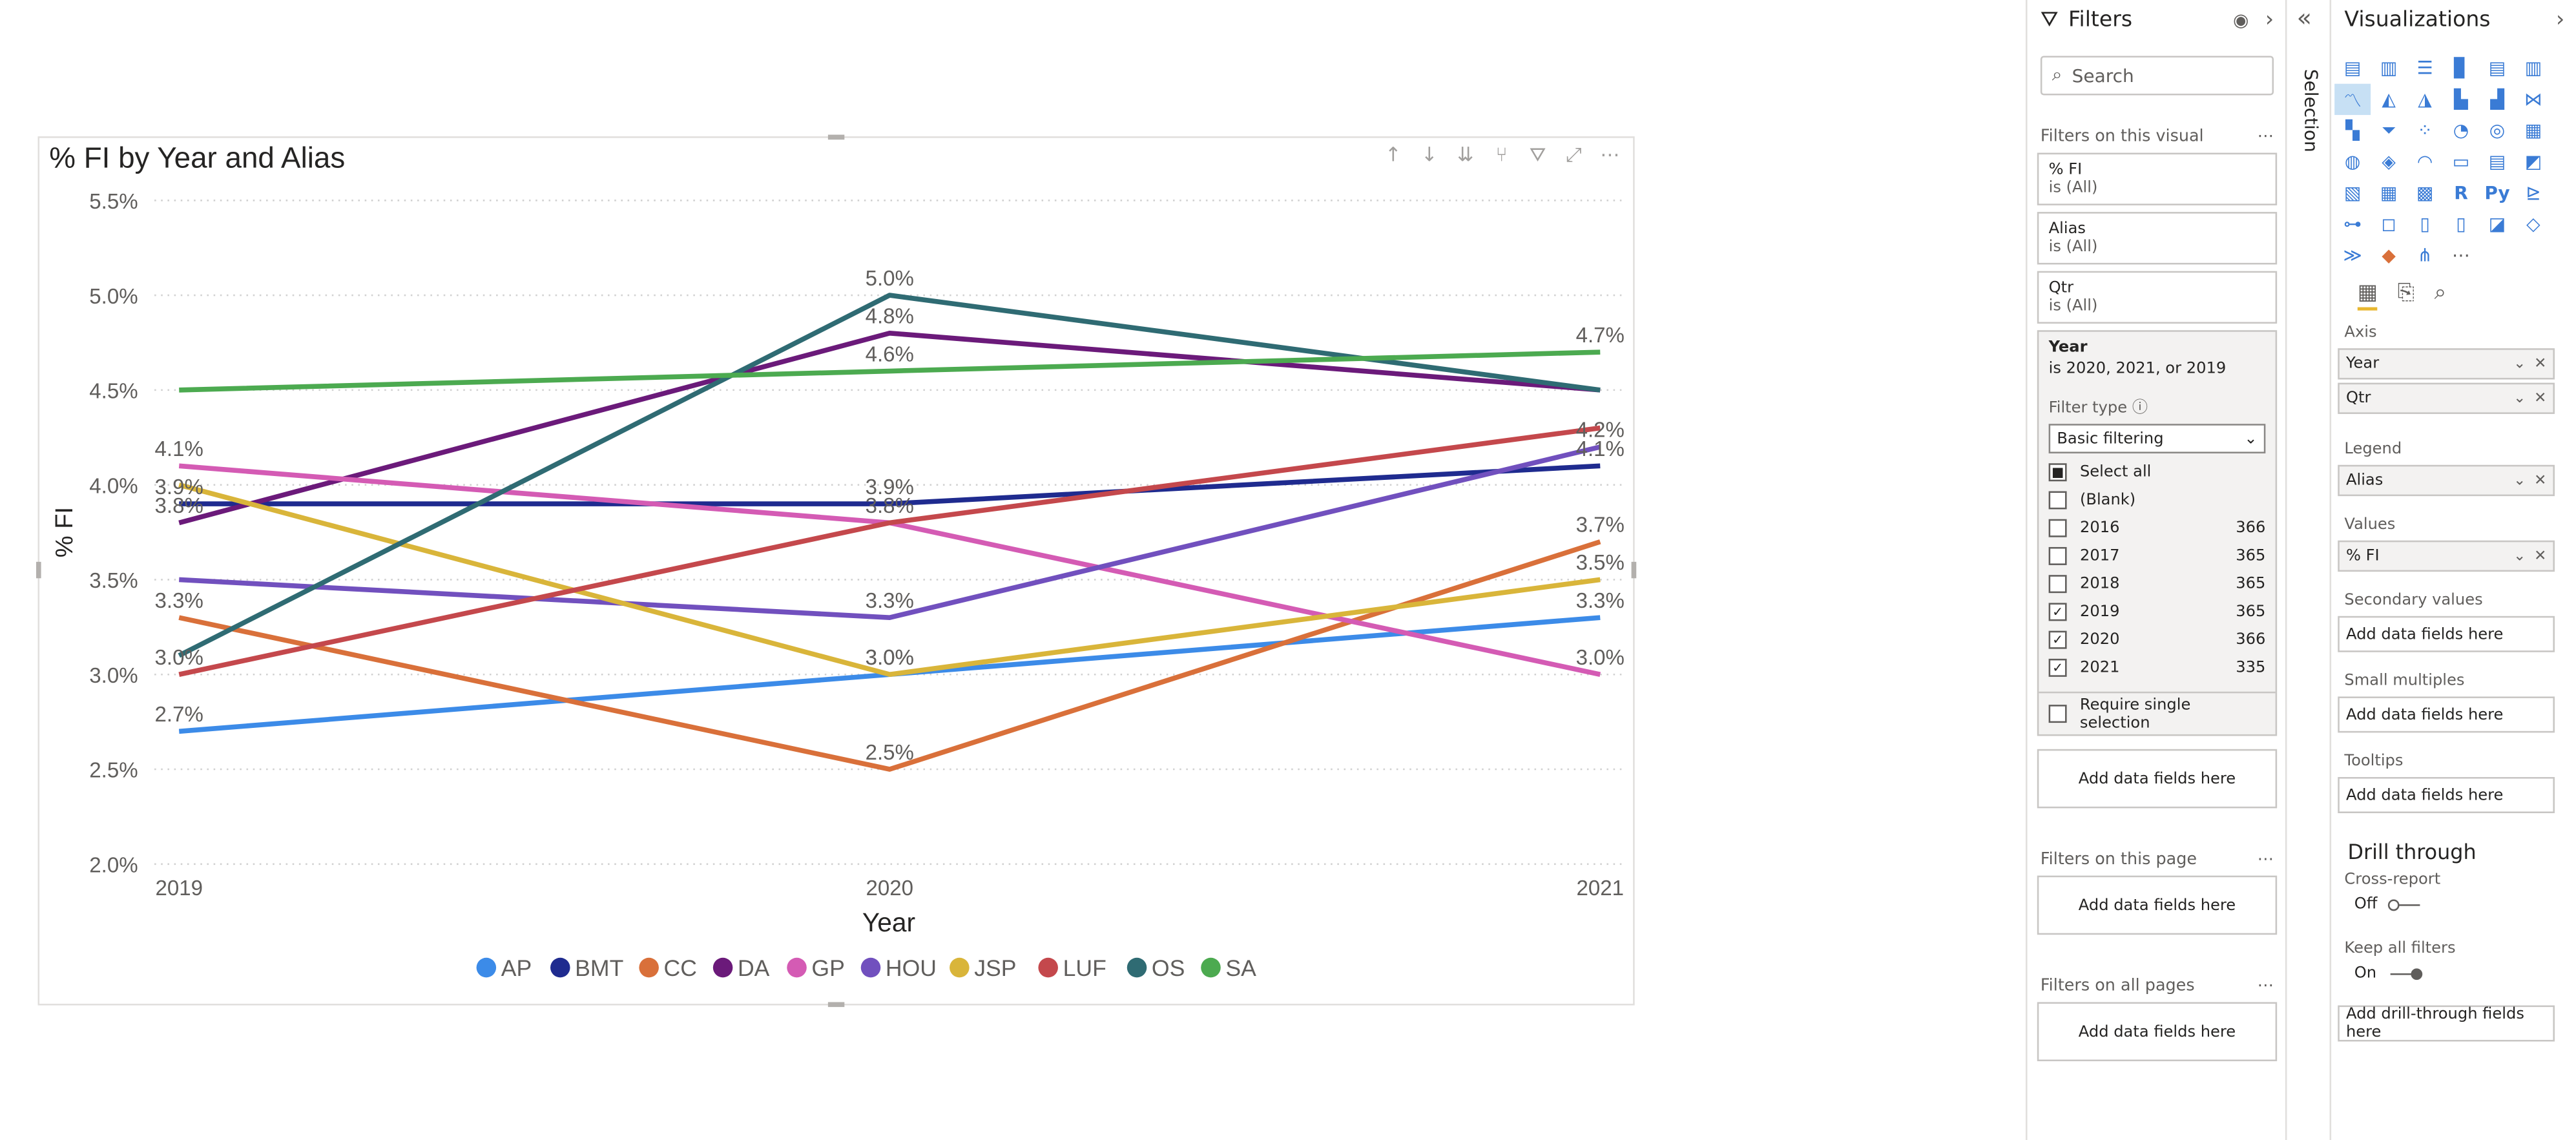 This screenshot has width=2576, height=1140. Describe the element at coordinates (1393, 154) in the screenshot. I see `drill-up-icon: ↑` at that location.